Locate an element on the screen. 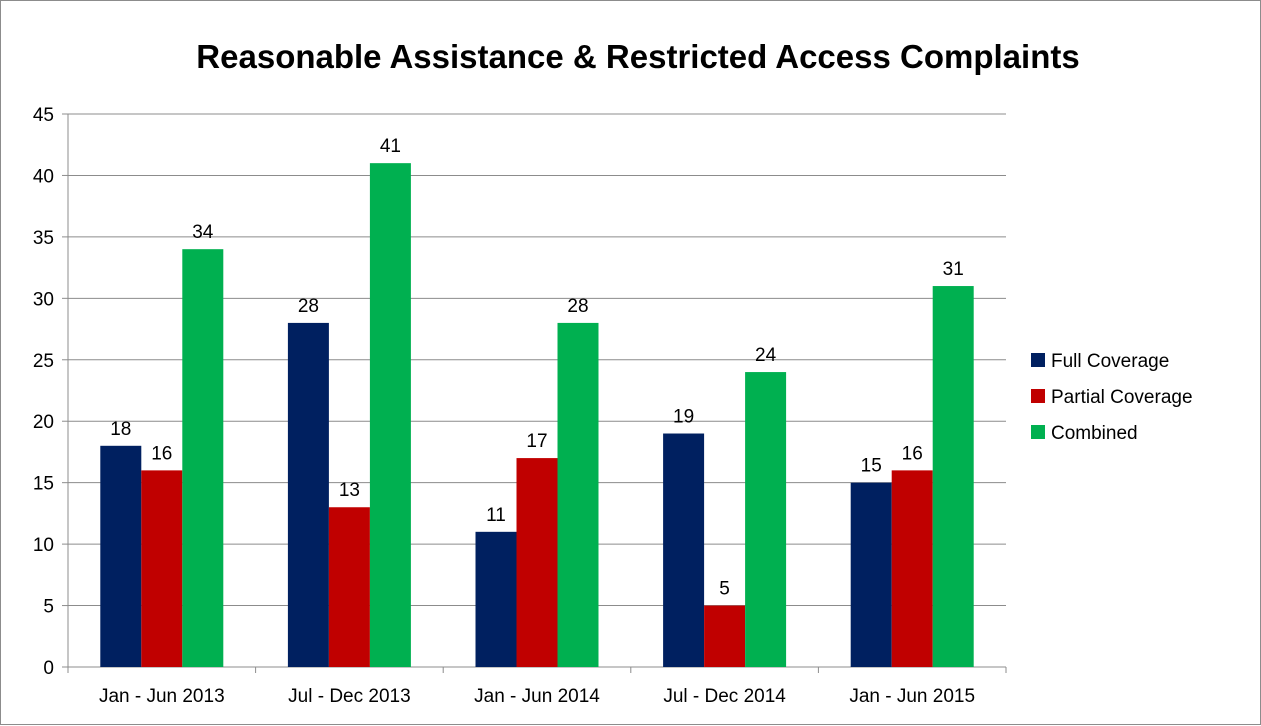 This screenshot has width=1261, height=726. data-label: 17 is located at coordinates (536, 441).